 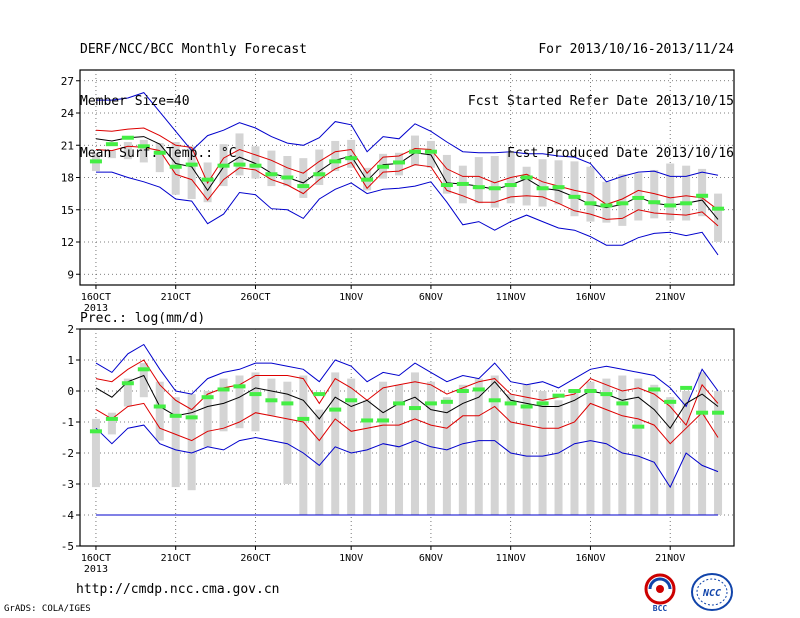 What do you see at coordinates (670, 558) in the screenshot?
I see `prec-x-tick-label: 21NOV` at bounding box center [670, 558].